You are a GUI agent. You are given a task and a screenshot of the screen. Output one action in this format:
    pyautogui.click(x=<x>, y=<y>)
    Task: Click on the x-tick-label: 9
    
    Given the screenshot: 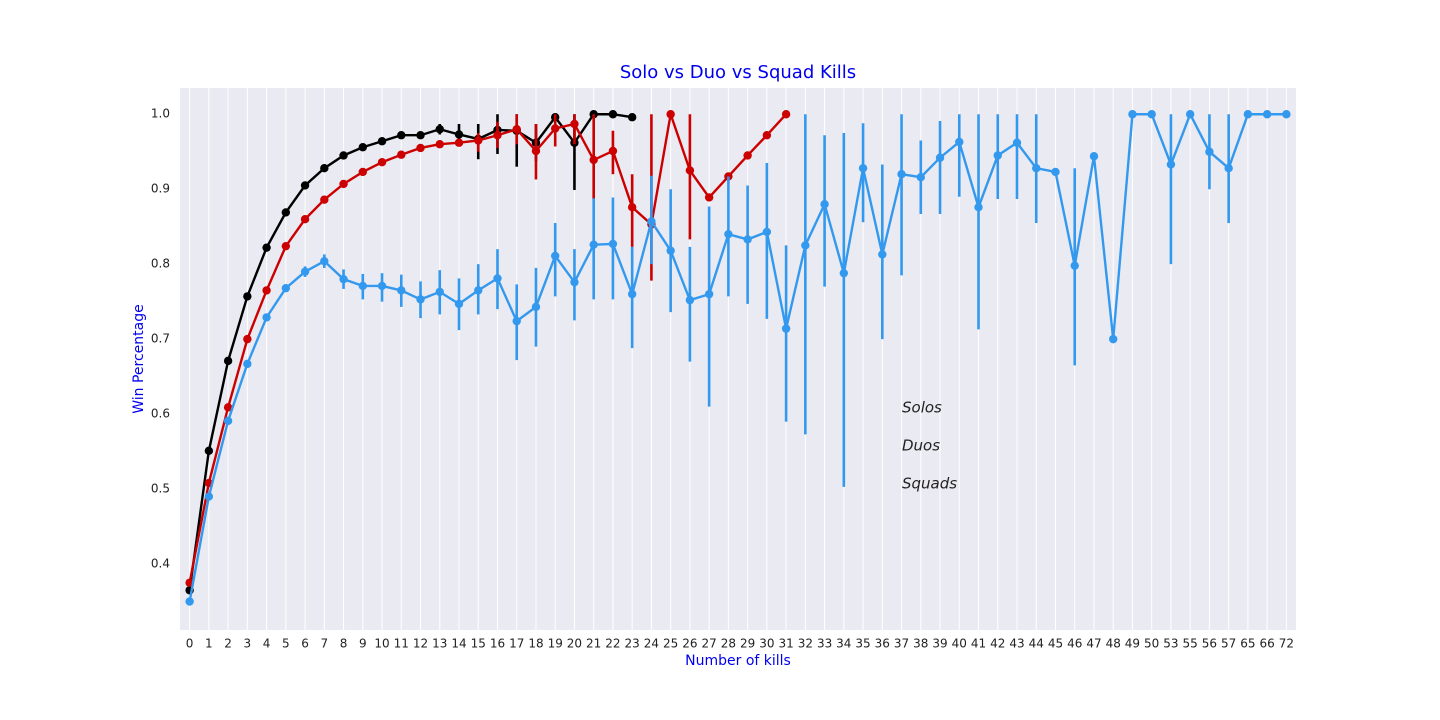 What is the action you would take?
    pyautogui.click(x=363, y=644)
    